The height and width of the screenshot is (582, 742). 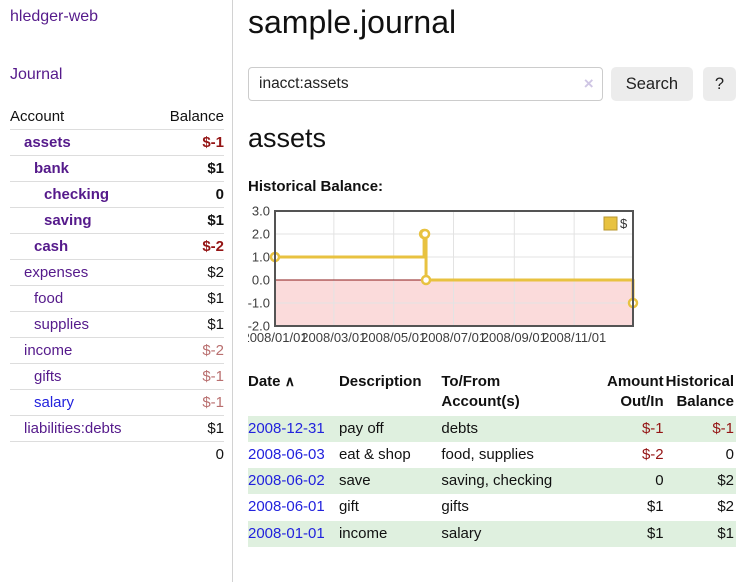 I want to click on register-col-accounts: To/From Account(s), so click(x=480, y=392).